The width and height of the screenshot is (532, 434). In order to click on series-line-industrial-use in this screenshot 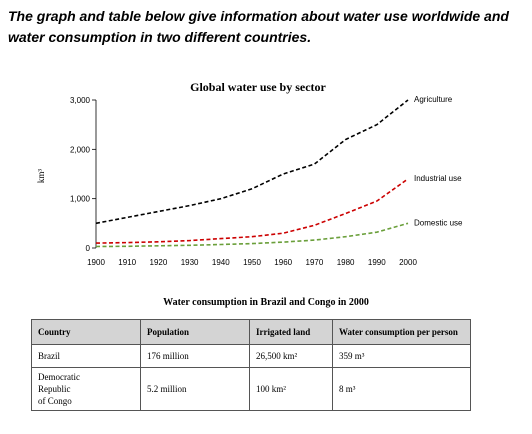, I will do `click(252, 211)`.